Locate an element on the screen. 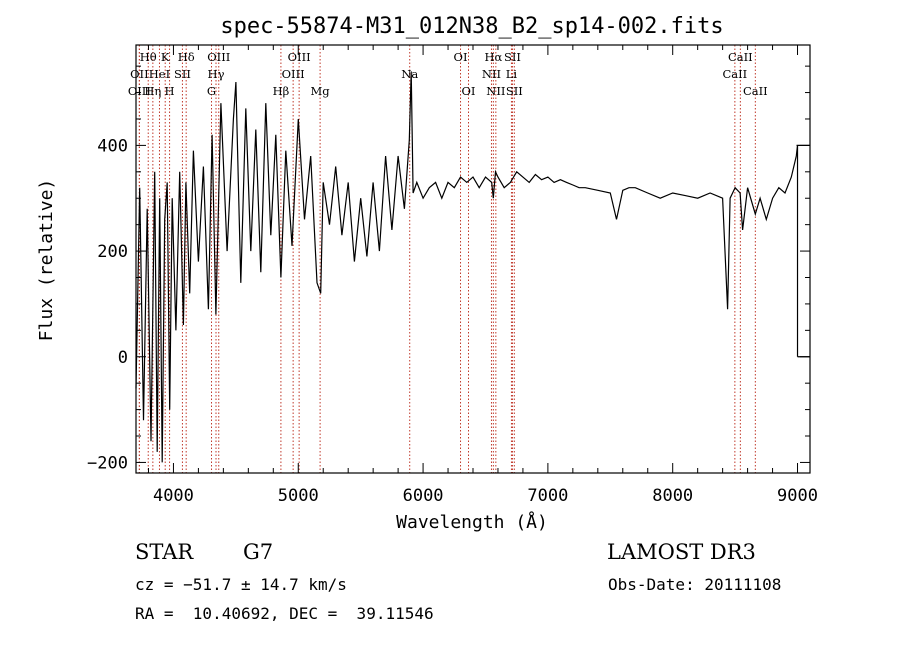 The height and width of the screenshot is (649, 900). line-label-26: CaII is located at coordinates (734, 74).